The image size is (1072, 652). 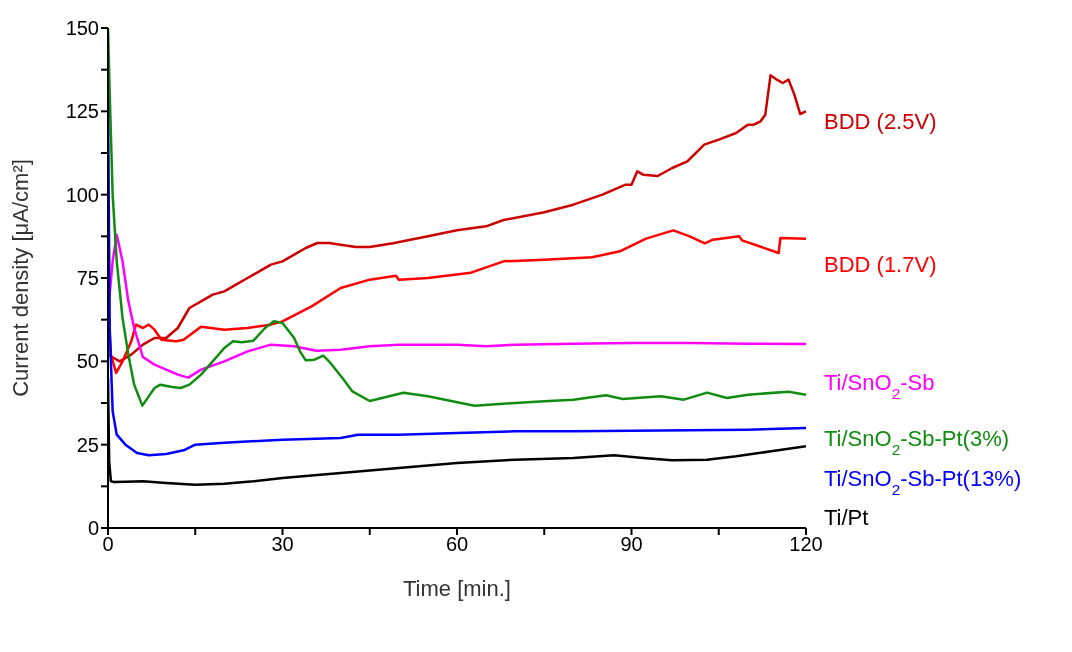 What do you see at coordinates (20, 278) in the screenshot?
I see `y-axis-title: Current density [μA/cm²]` at bounding box center [20, 278].